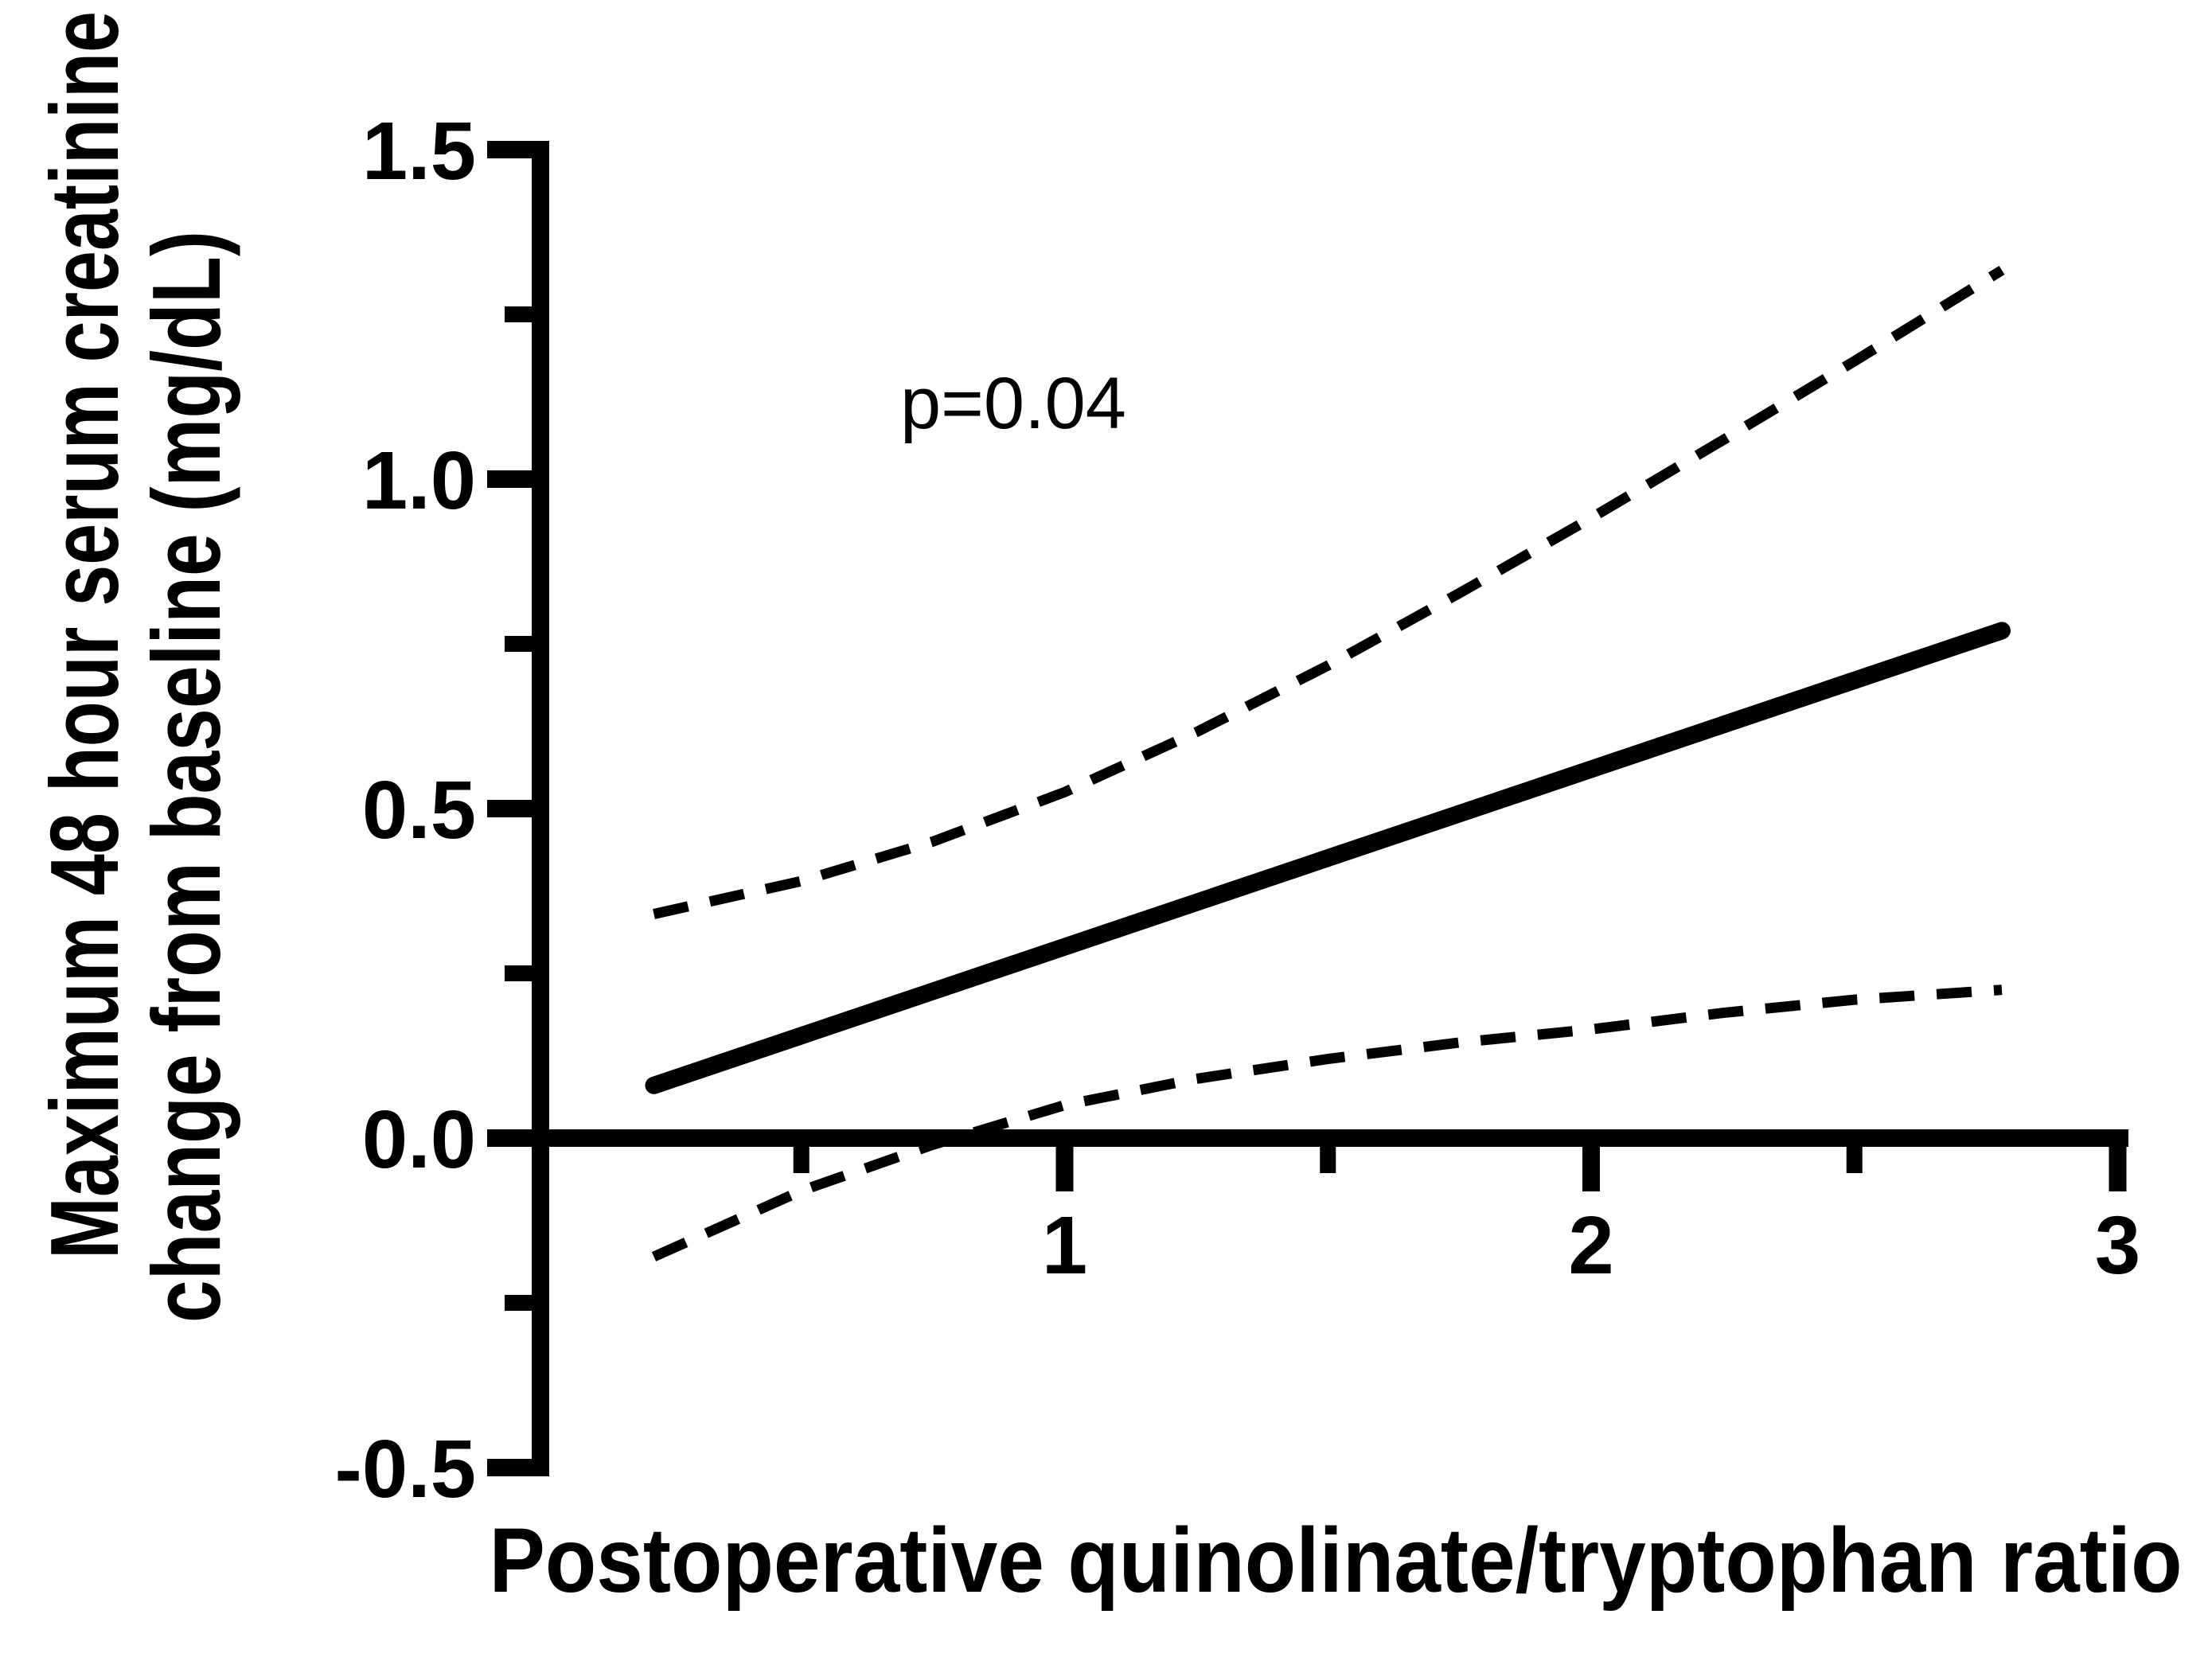 Image resolution: width=2212 pixels, height=1657 pixels. Describe the element at coordinates (419, 810) in the screenshot. I see `y-tick-label: 0.5` at that location.